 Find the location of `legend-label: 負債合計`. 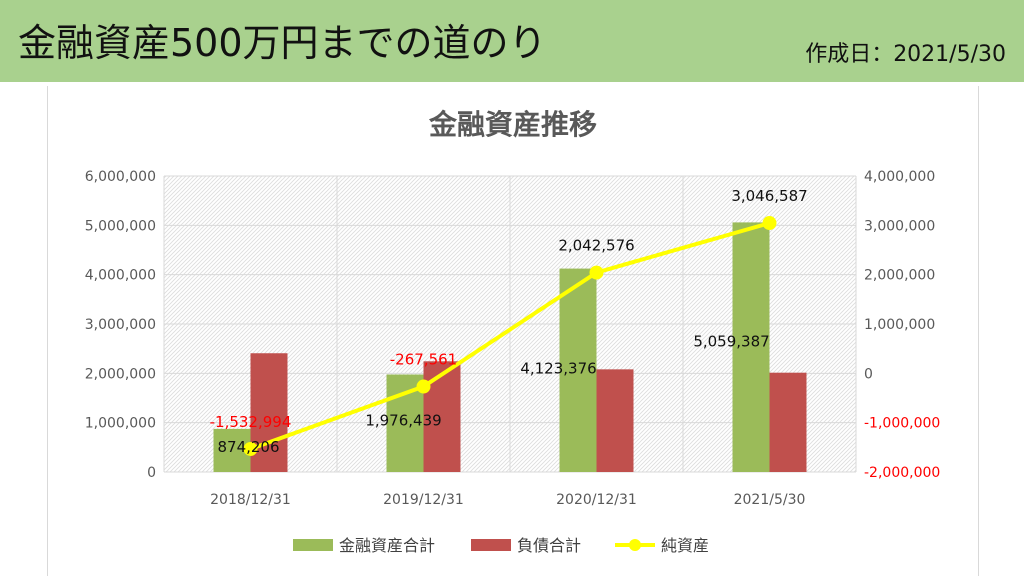

legend-label: 負債合計 is located at coordinates (549, 545).